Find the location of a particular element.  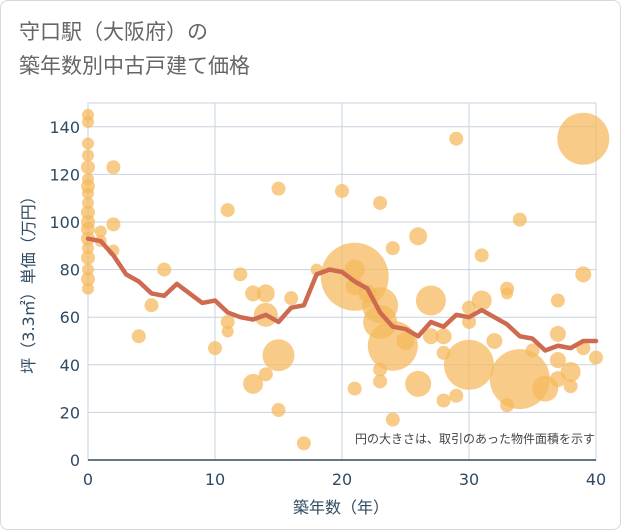

x-tick-label: 0 is located at coordinates (88, 479).